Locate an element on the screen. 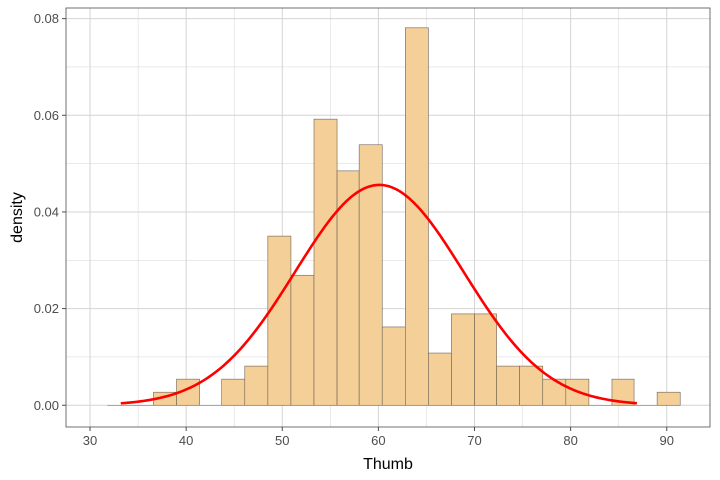 The image size is (720, 480). x-tick-label: 80 is located at coordinates (570, 440).